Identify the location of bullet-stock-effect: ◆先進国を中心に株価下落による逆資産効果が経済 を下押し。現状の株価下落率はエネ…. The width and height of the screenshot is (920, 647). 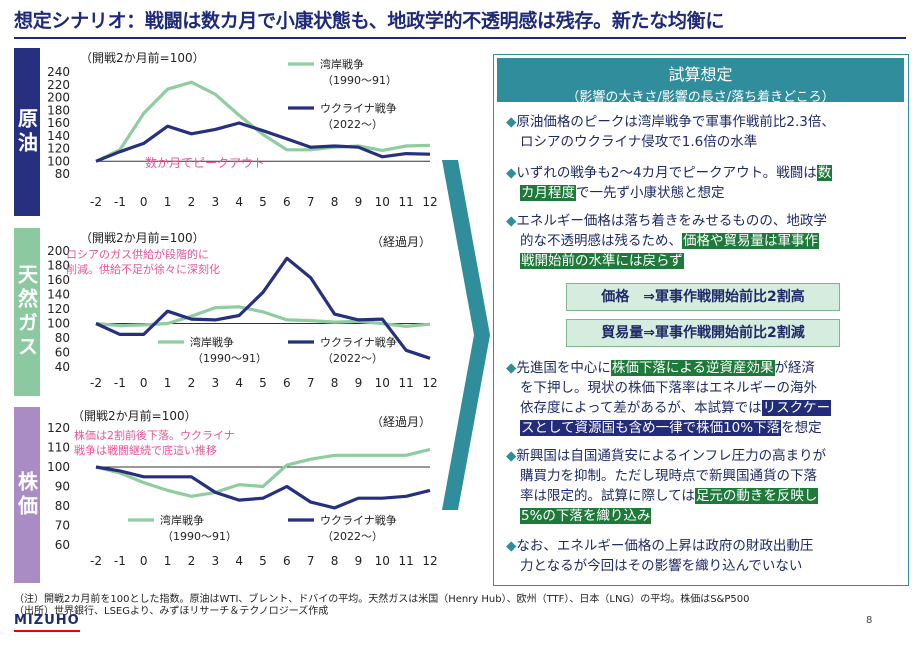
(702, 398).